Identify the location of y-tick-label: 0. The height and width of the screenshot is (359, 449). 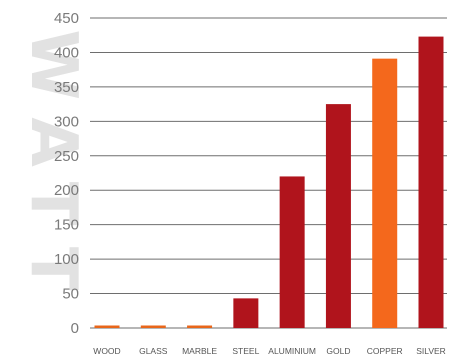
(75, 328).